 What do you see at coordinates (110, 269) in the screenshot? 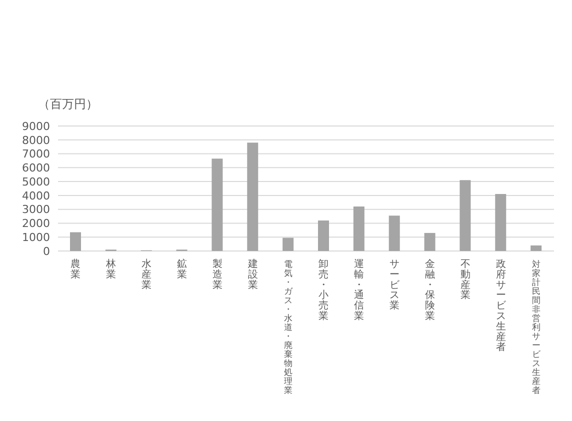
I see `x-tick-label: 林業` at bounding box center [110, 269].